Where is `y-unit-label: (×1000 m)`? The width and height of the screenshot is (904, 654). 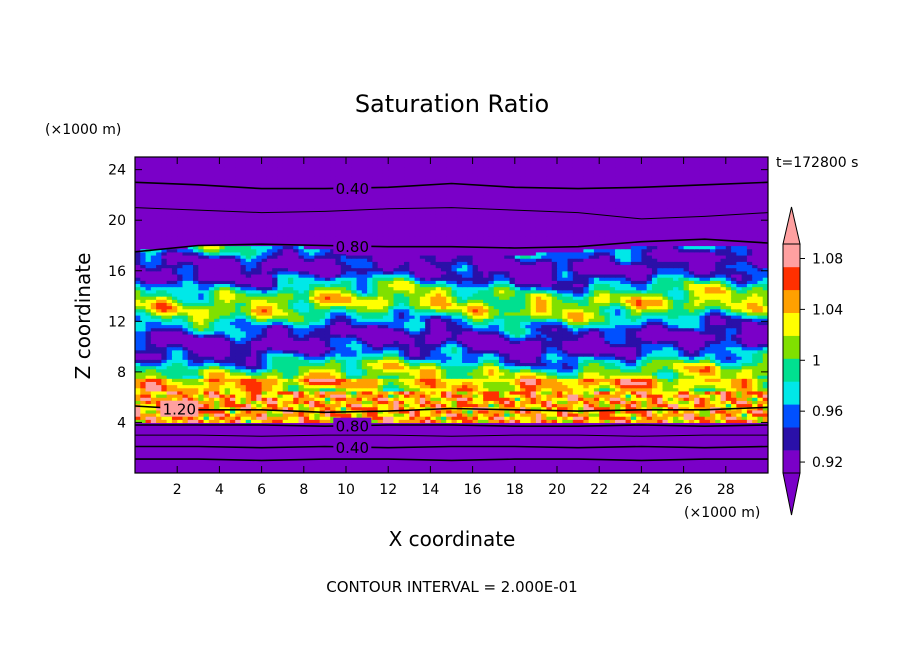
y-unit-label: (×1000 m) is located at coordinates (83, 130).